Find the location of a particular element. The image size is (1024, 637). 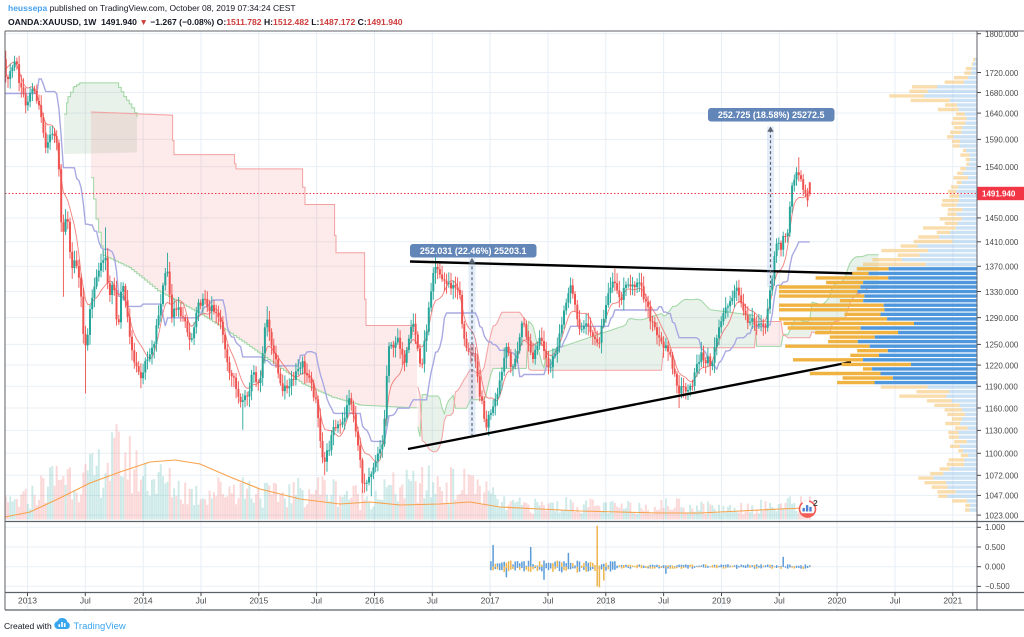

svg-text: 2020 is located at coordinates (837, 601).